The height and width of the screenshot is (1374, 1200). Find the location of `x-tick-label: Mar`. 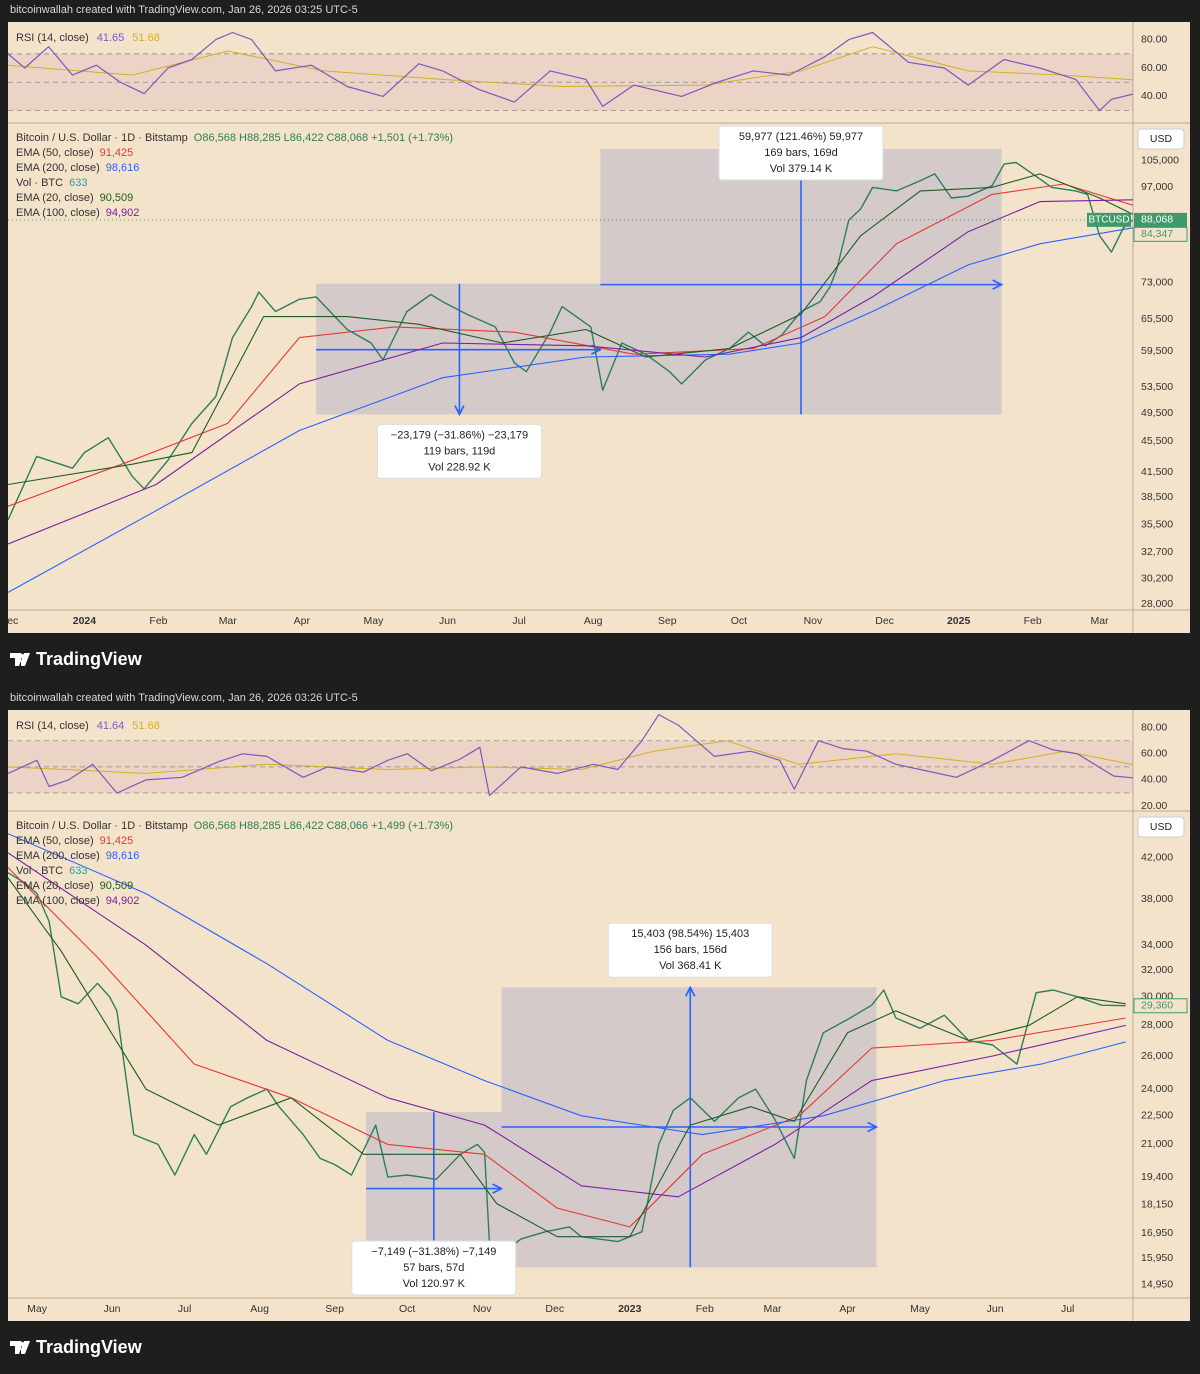

x-tick-label: Mar is located at coordinates (1100, 621).